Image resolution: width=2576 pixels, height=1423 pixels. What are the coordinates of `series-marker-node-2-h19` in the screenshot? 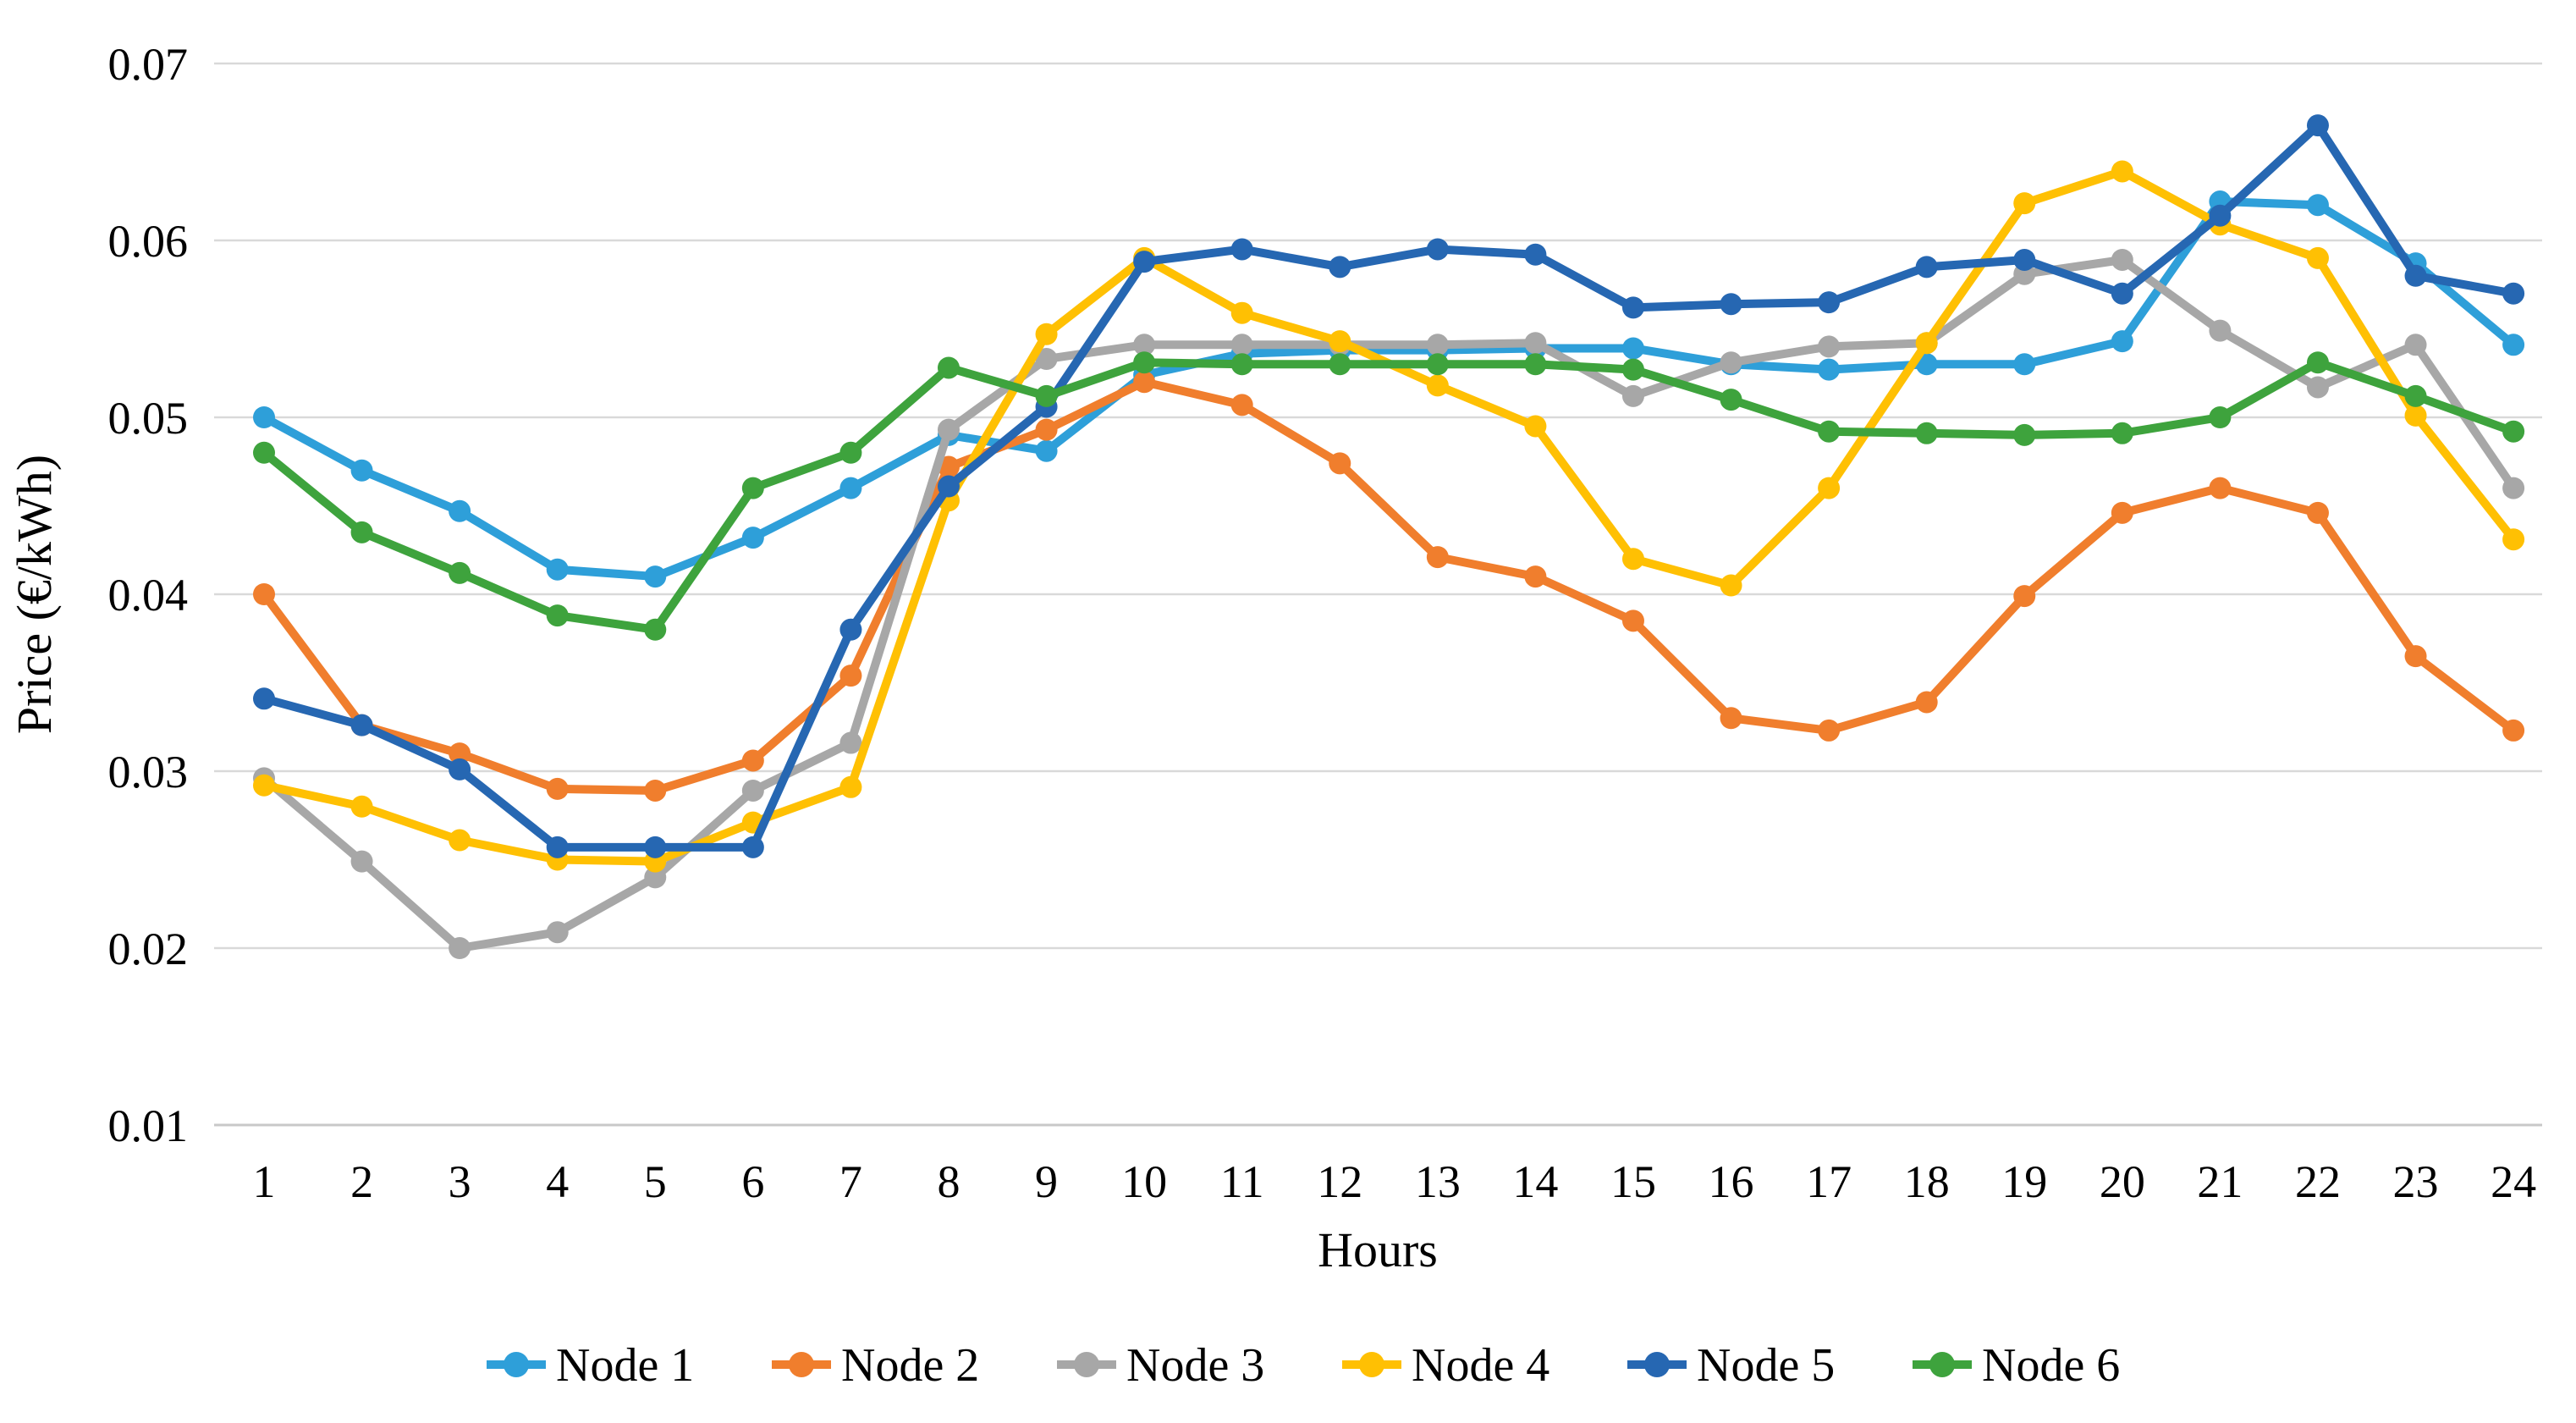 It's located at (2024, 596).